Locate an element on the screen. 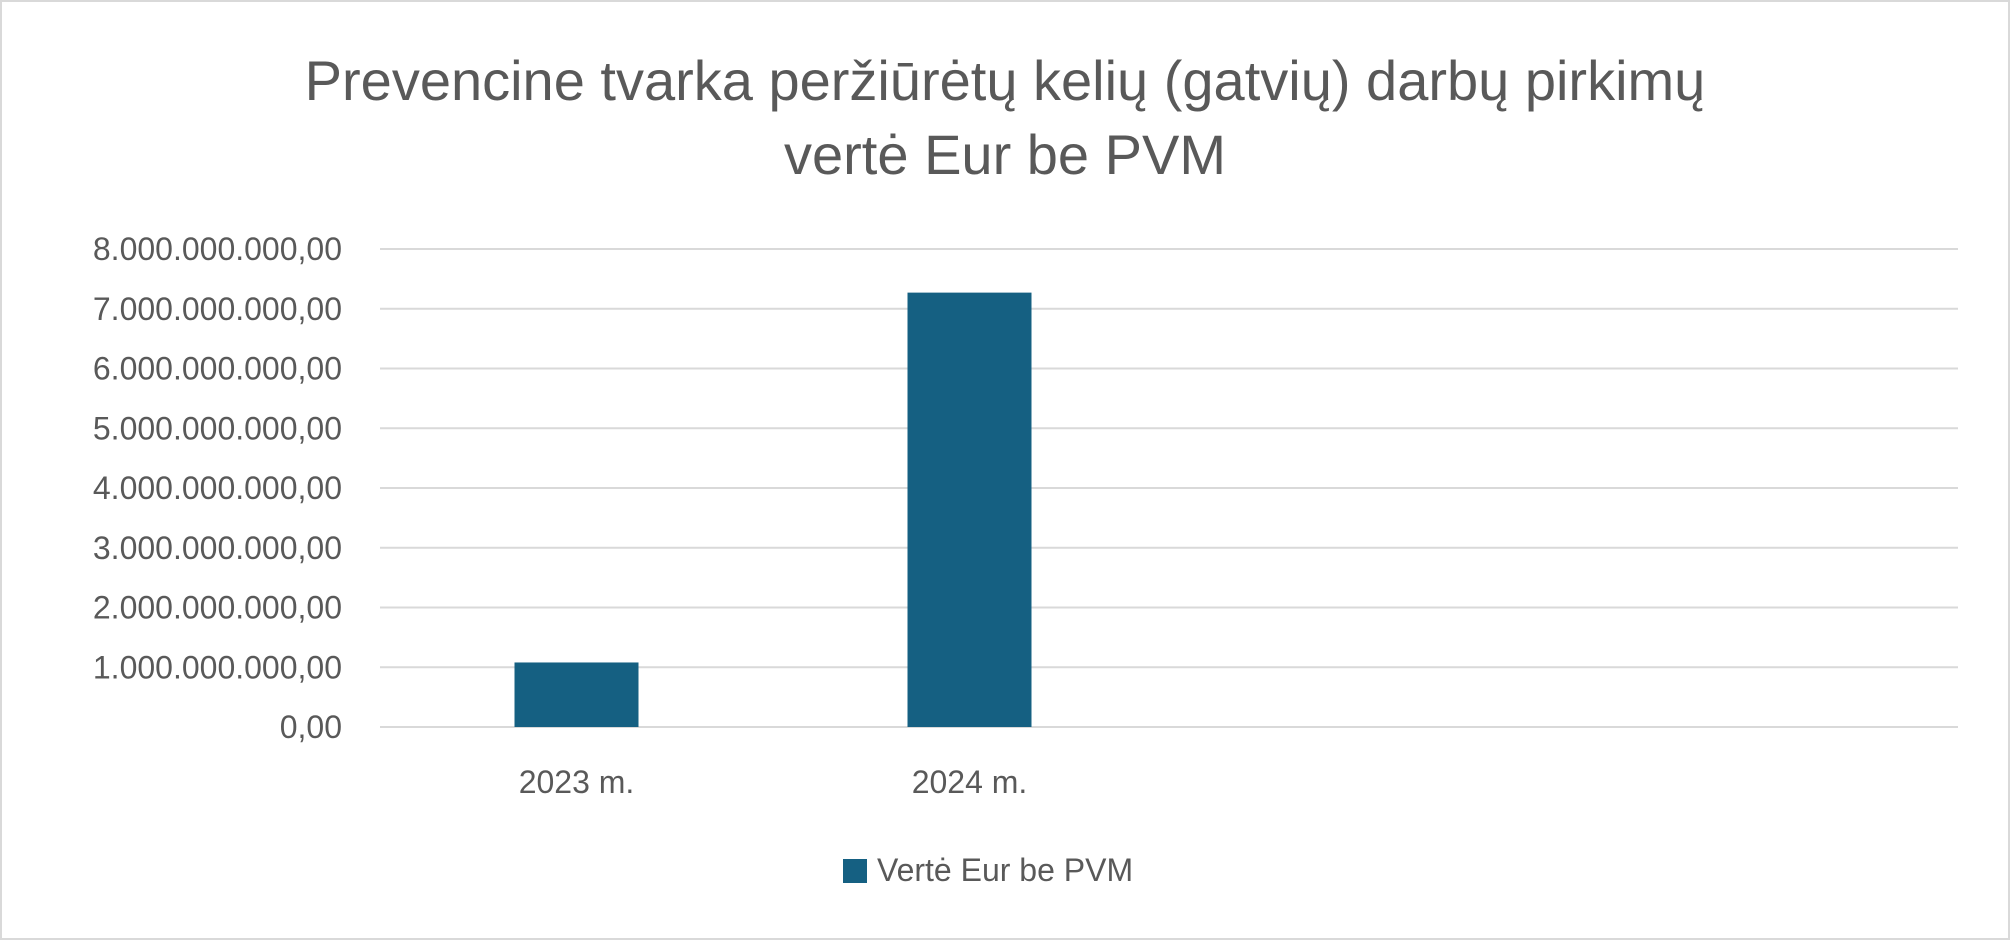  y-tick-label: 1.000.000.000,00 is located at coordinates (217, 667).